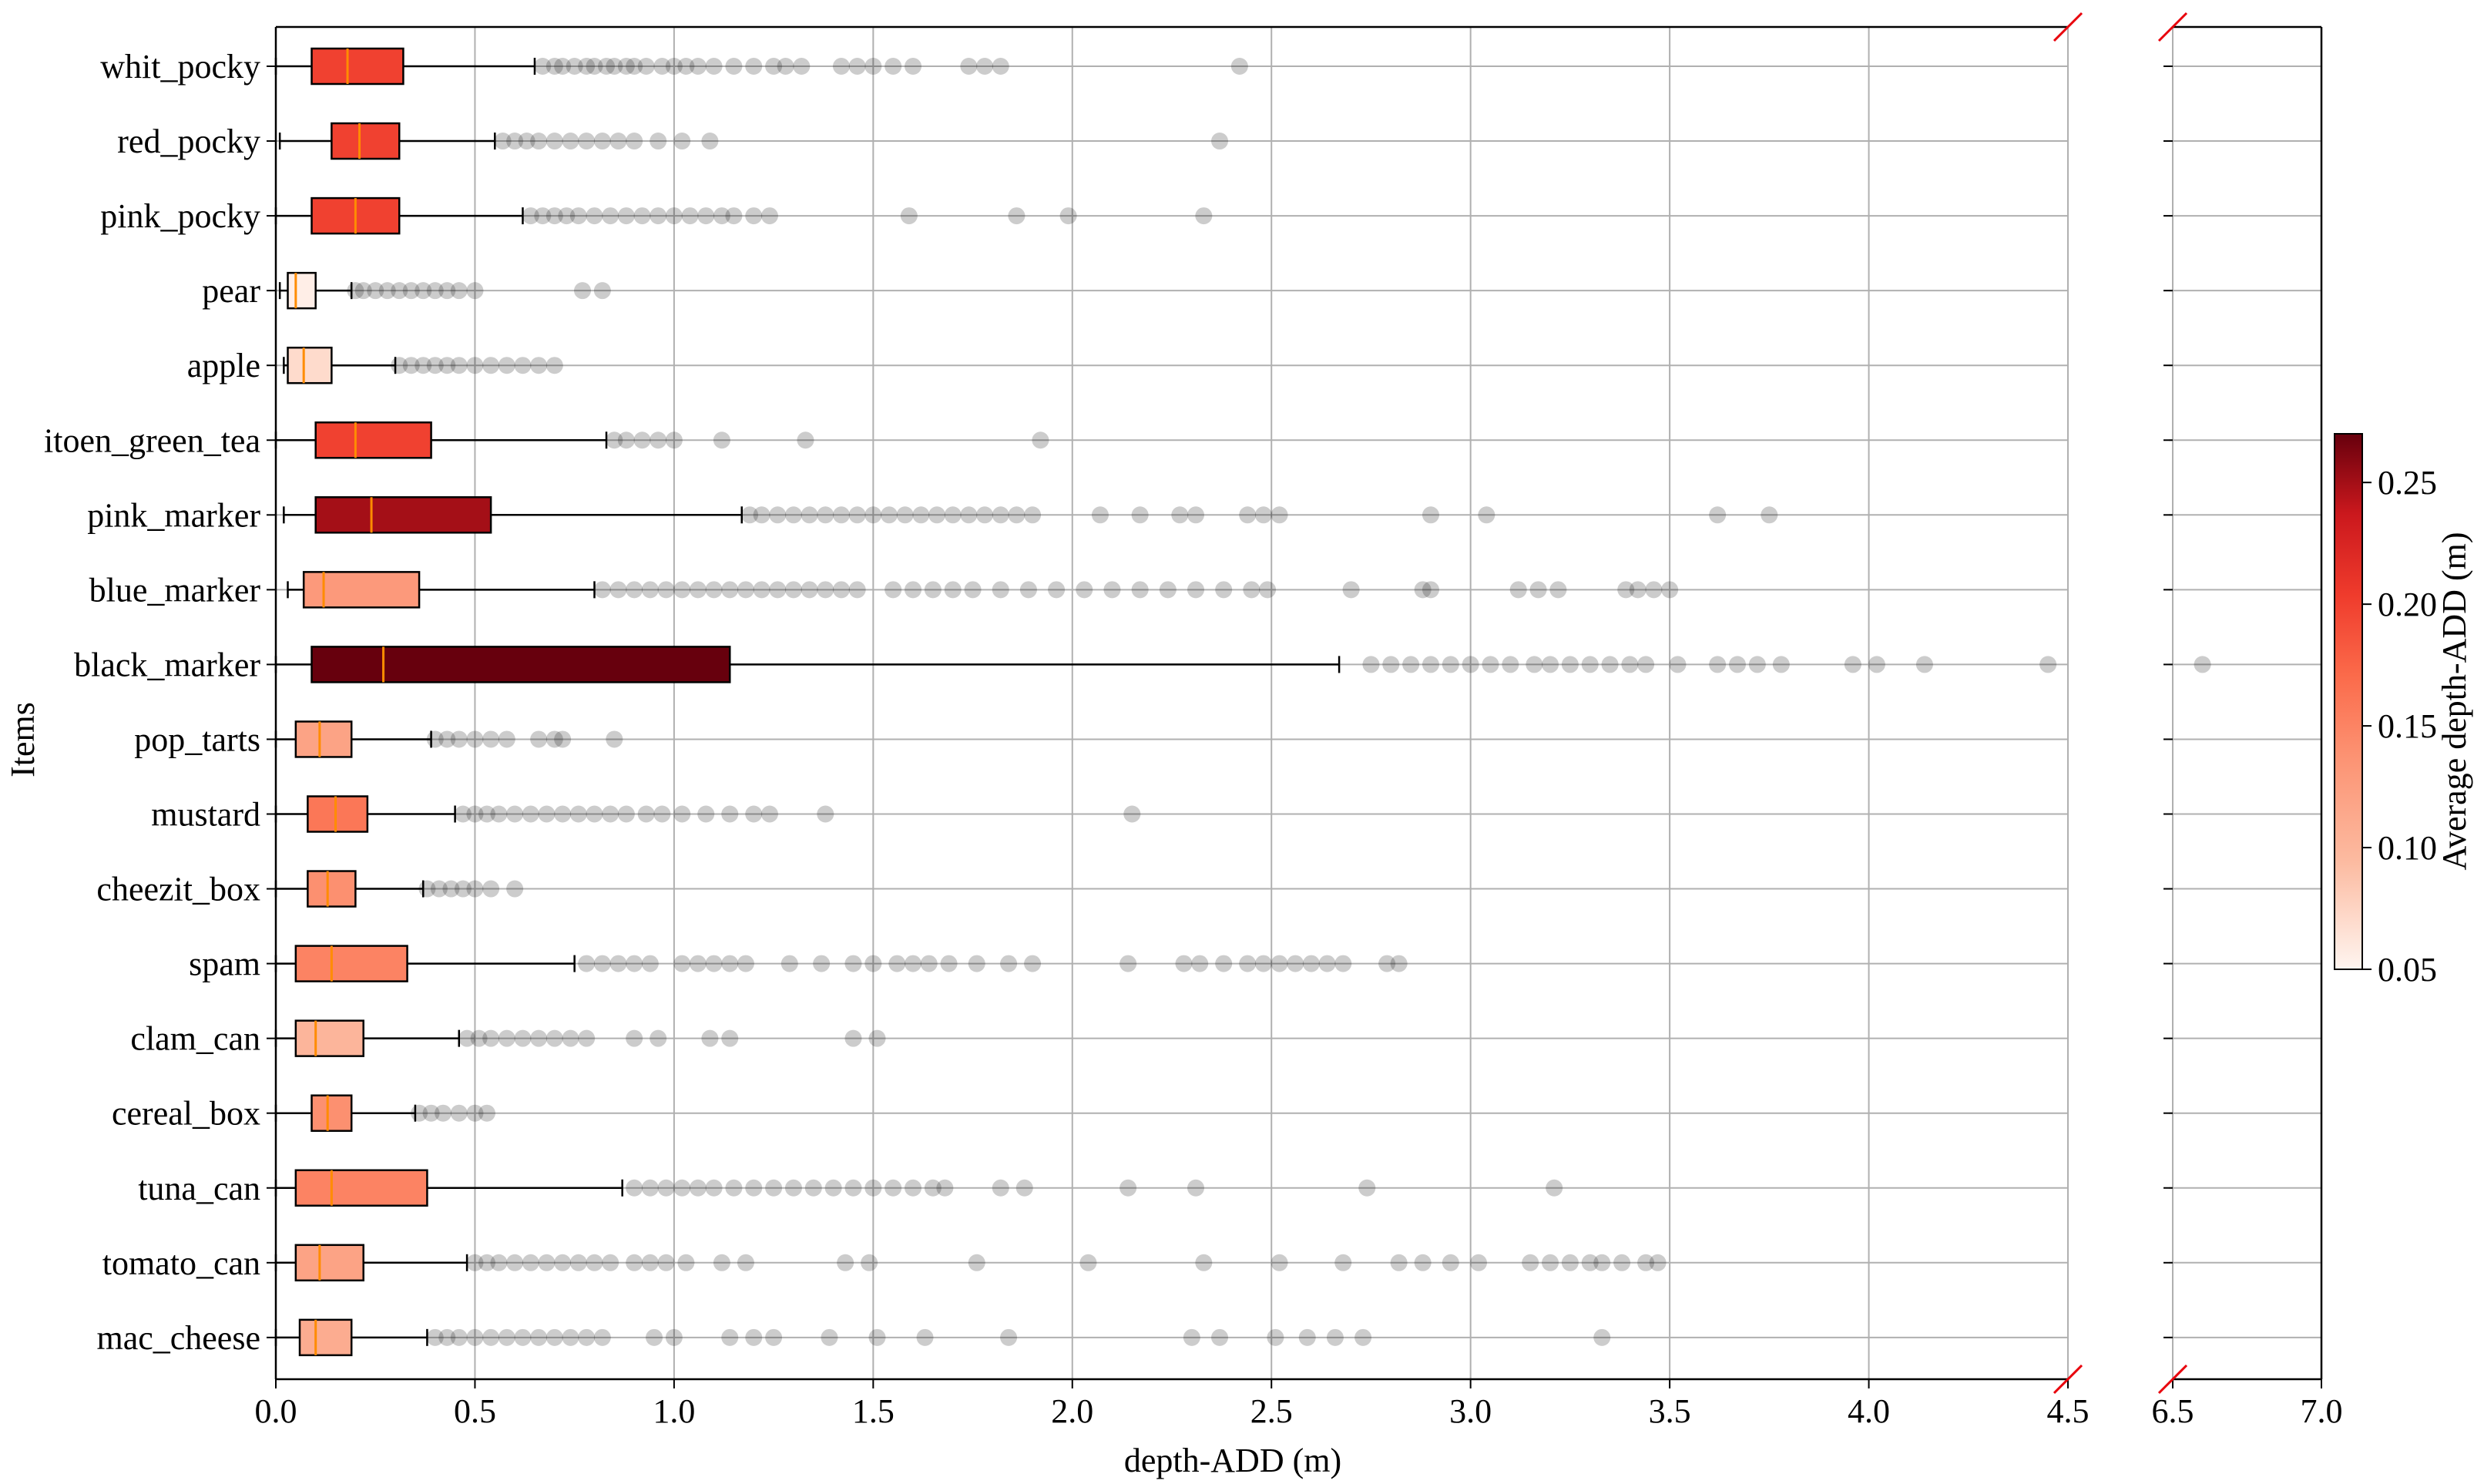 The height and width of the screenshot is (1484, 2484). Describe the element at coordinates (1470, 1411) in the screenshot. I see `x-tick-label: 3.0` at that location.